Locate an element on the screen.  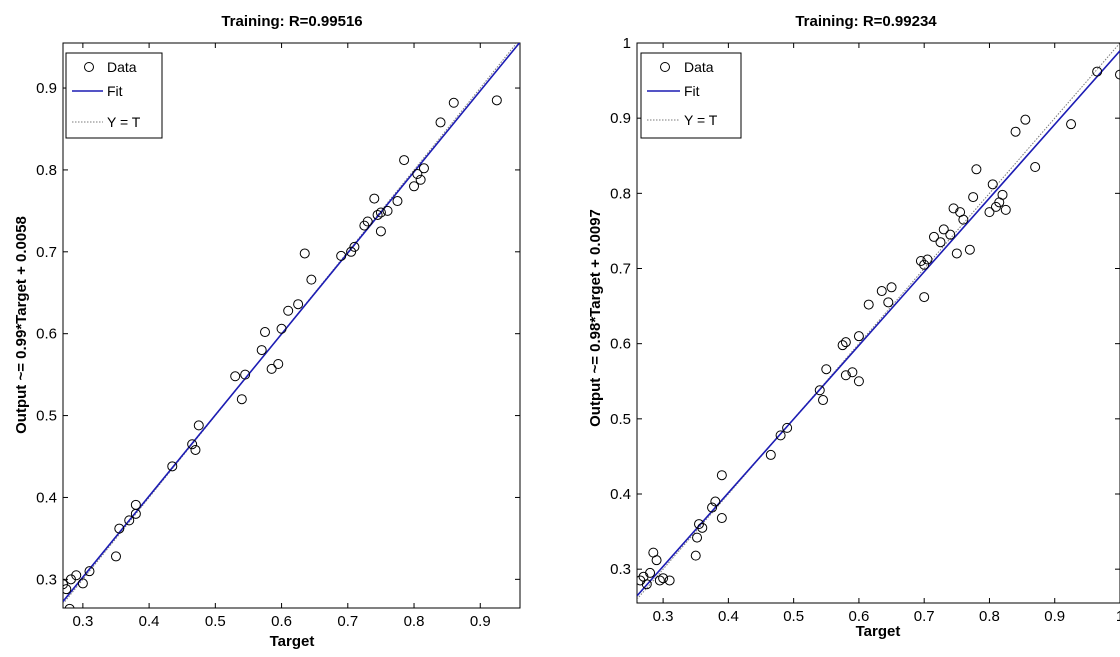
chart-right-xtick-label: 0.6 is located at coordinates (858, 616).